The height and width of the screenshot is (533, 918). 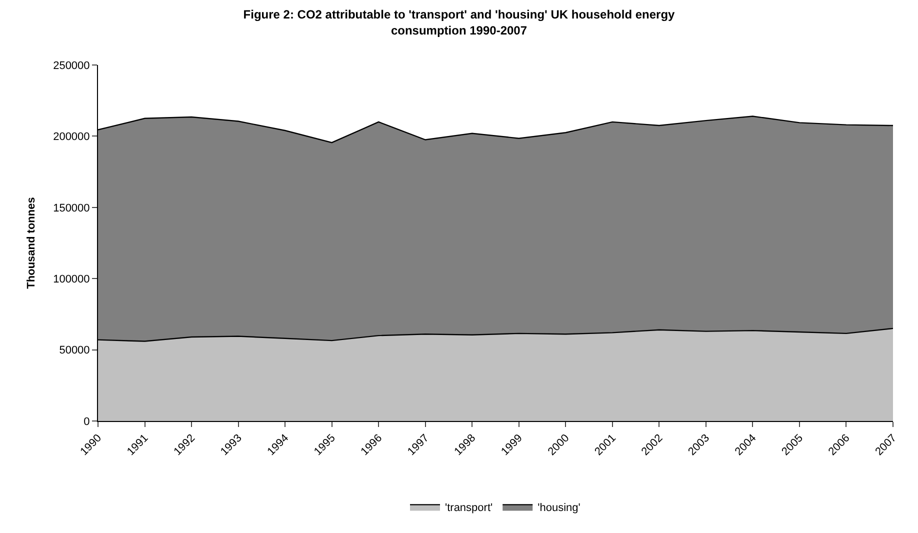 I want to click on y-tick-label: 100000, so click(x=71, y=279).